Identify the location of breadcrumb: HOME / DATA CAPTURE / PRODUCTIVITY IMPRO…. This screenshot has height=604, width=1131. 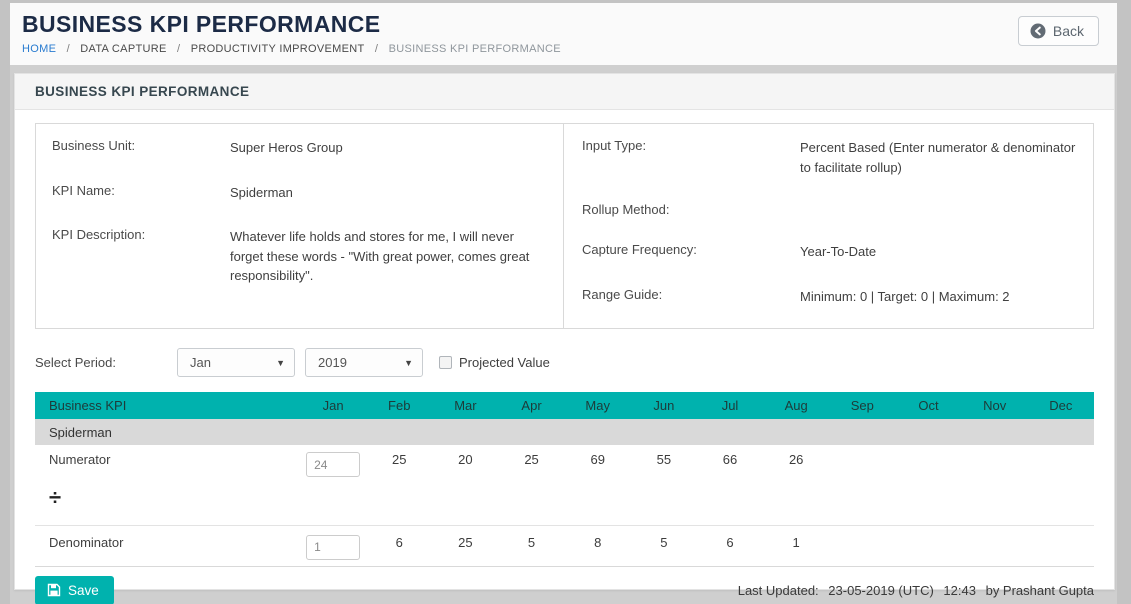
(291, 49).